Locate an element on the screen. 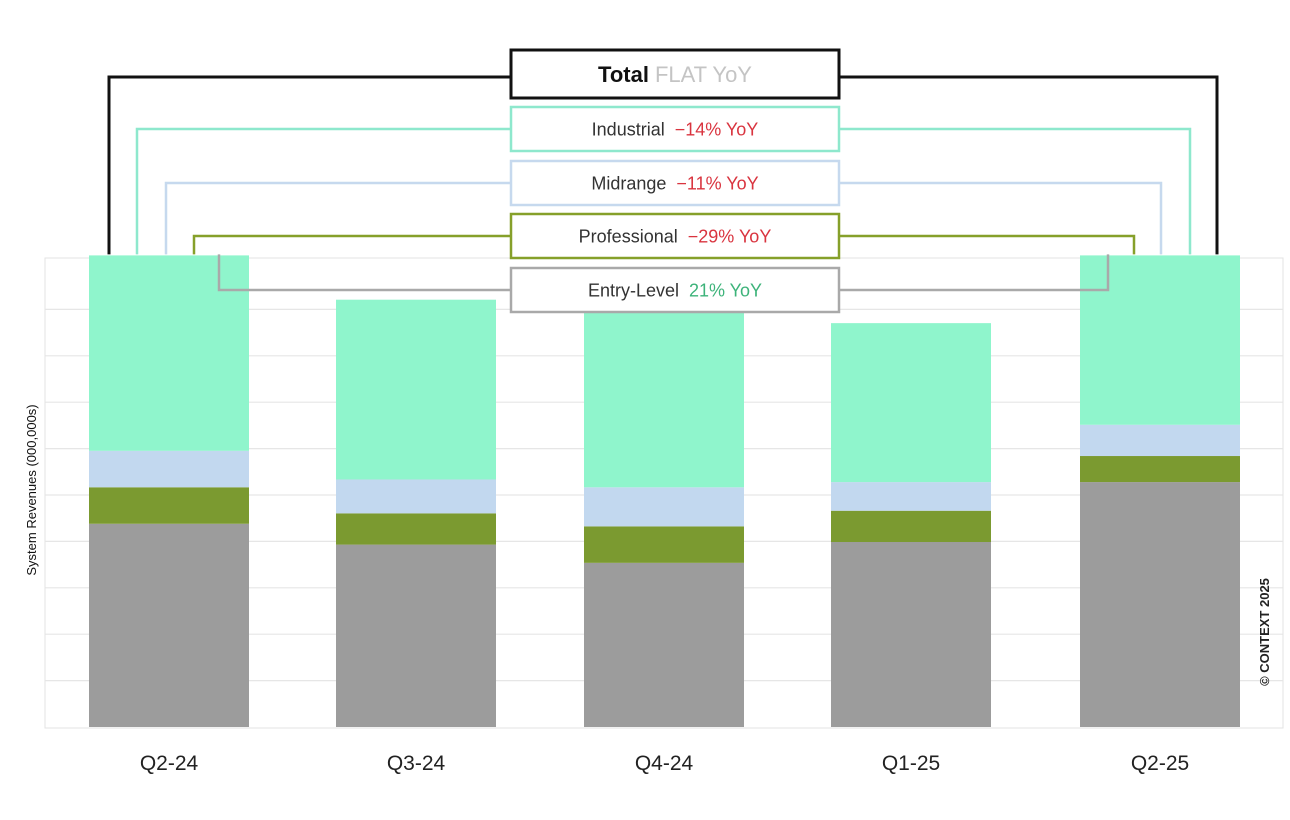  annotation-name: Industrial is located at coordinates (628, 130).